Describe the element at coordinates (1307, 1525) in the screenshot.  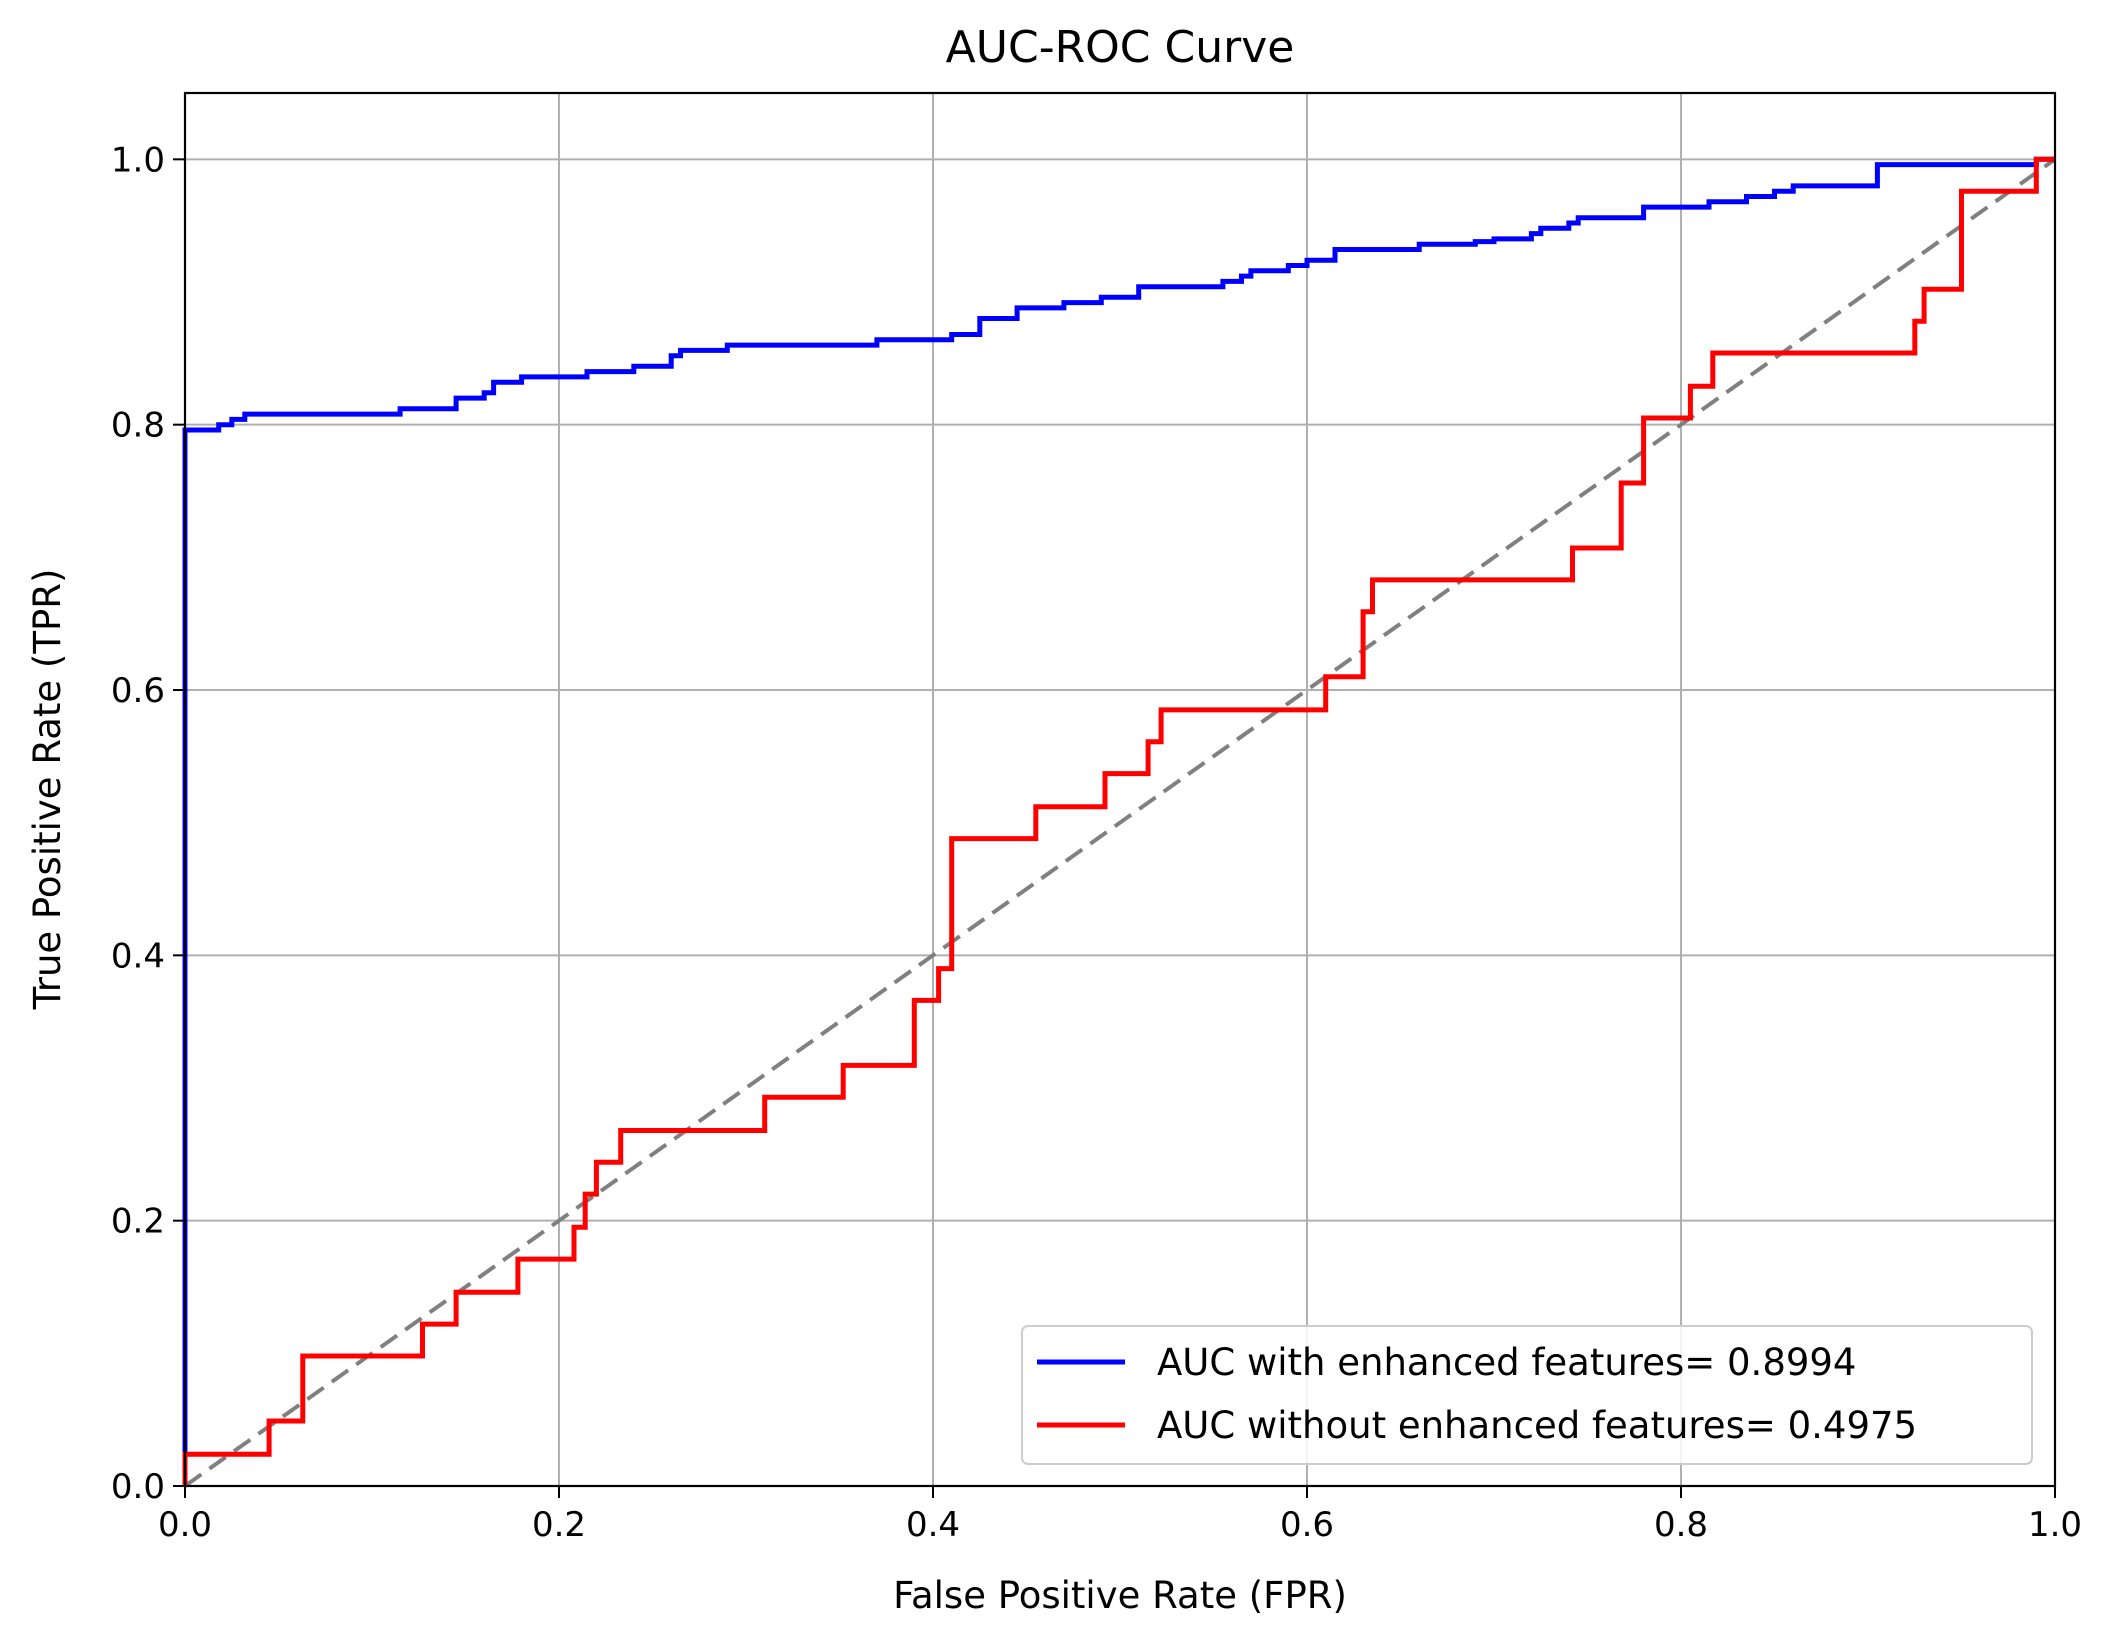
I see `x-tick-label: 0.6` at that location.